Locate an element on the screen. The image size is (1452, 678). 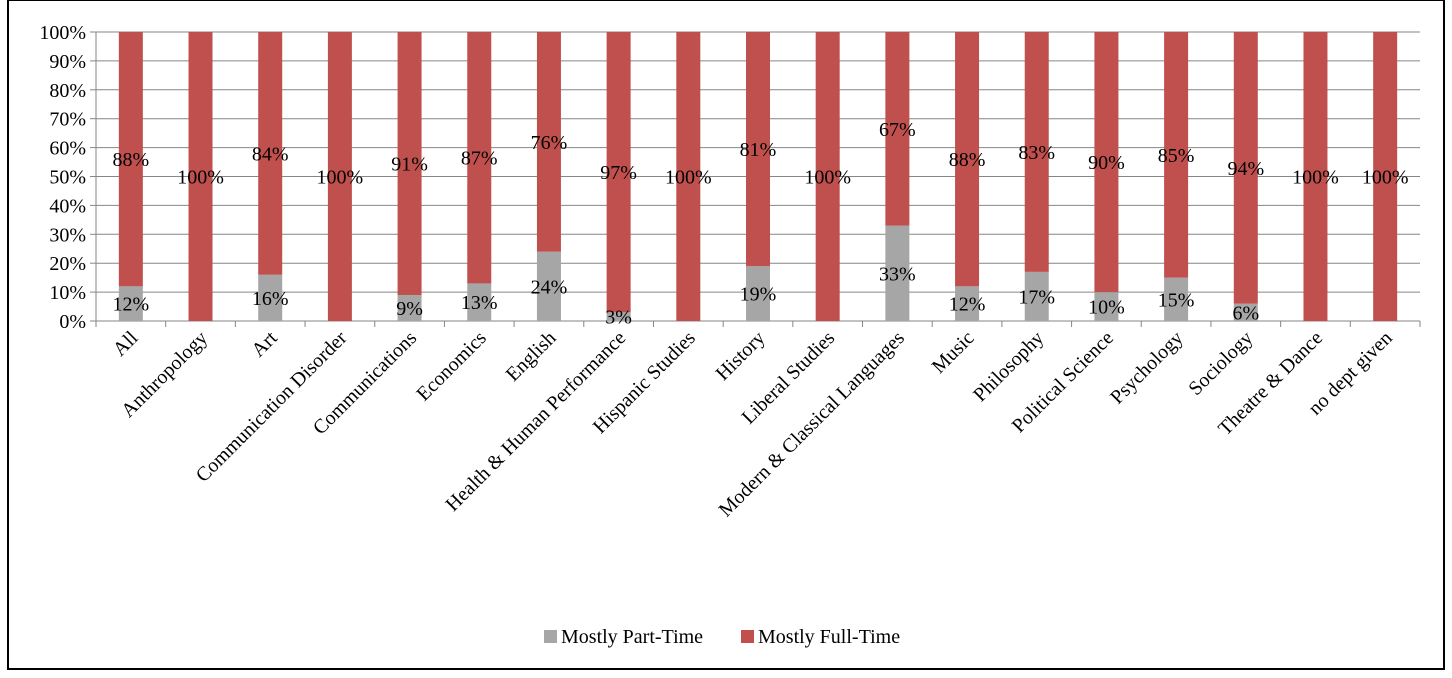
data-label-part-time: 19% is located at coordinates (758, 295).